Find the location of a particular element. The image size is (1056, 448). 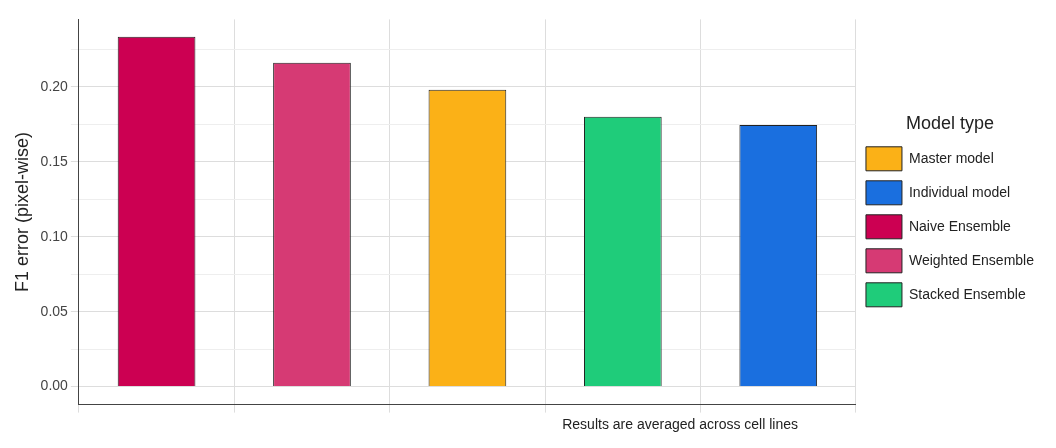

y-tick-label: 0.05 is located at coordinates (54, 310).